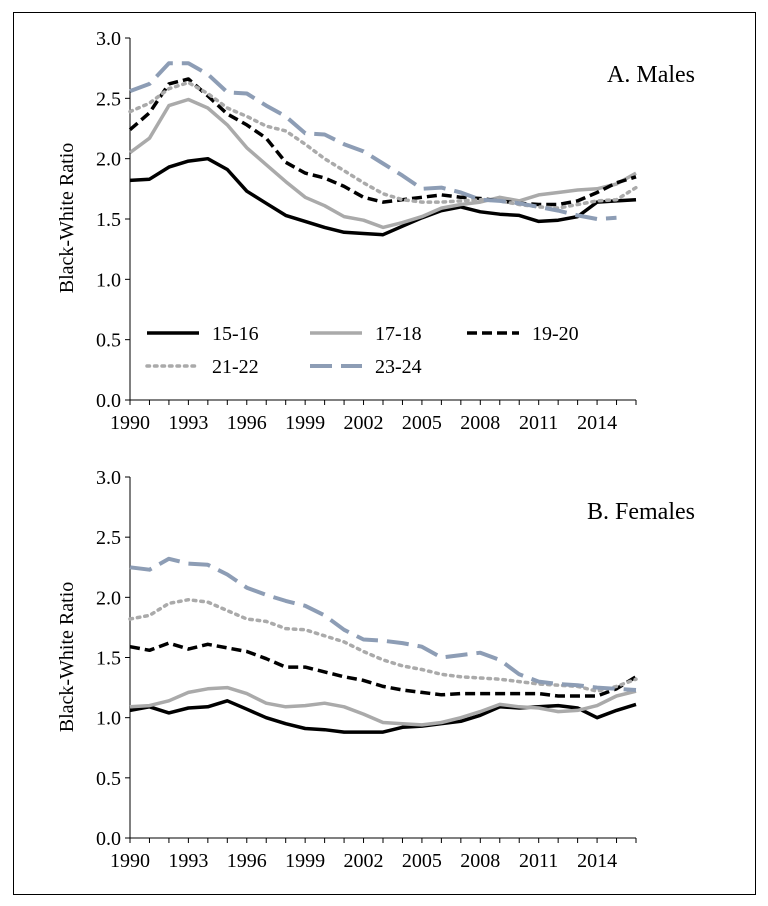  I want to click on panel-title: A. Males, so click(651, 75).